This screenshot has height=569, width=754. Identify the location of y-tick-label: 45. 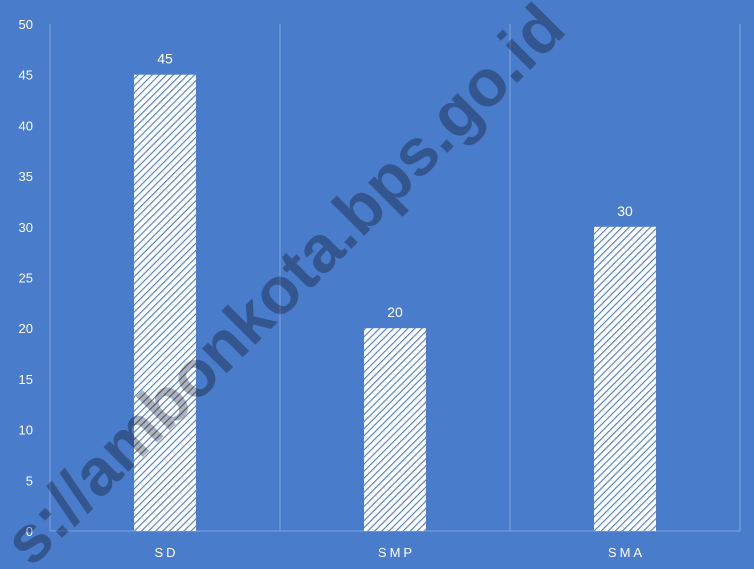
(26, 75).